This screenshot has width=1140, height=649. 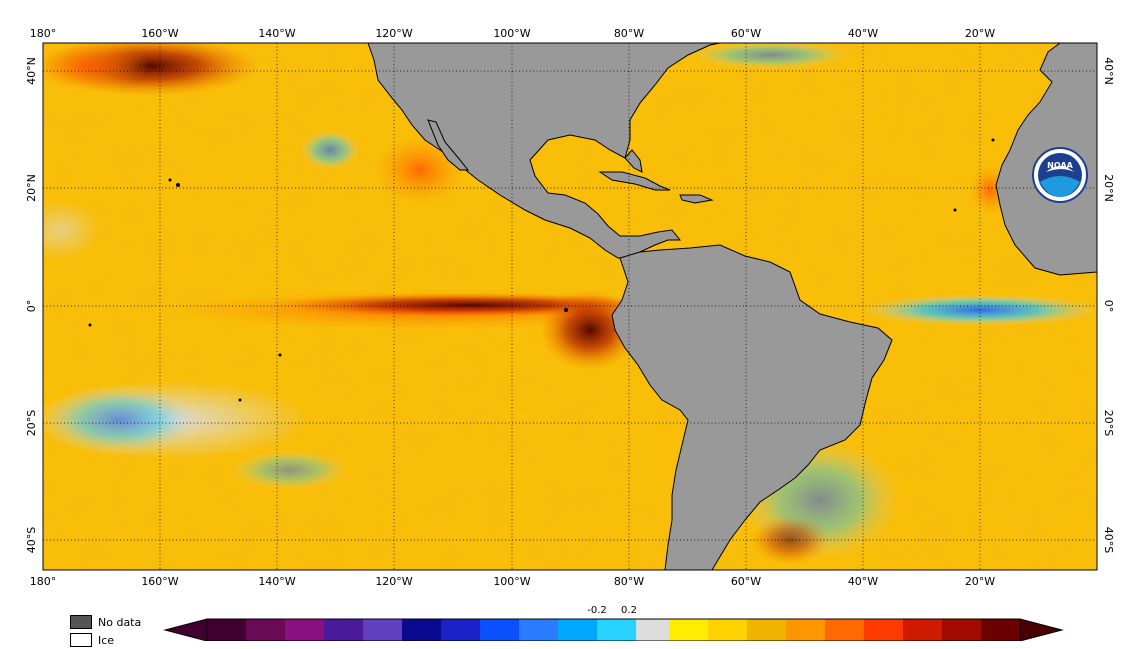 I want to click on land-baja-california, so click(x=448, y=145).